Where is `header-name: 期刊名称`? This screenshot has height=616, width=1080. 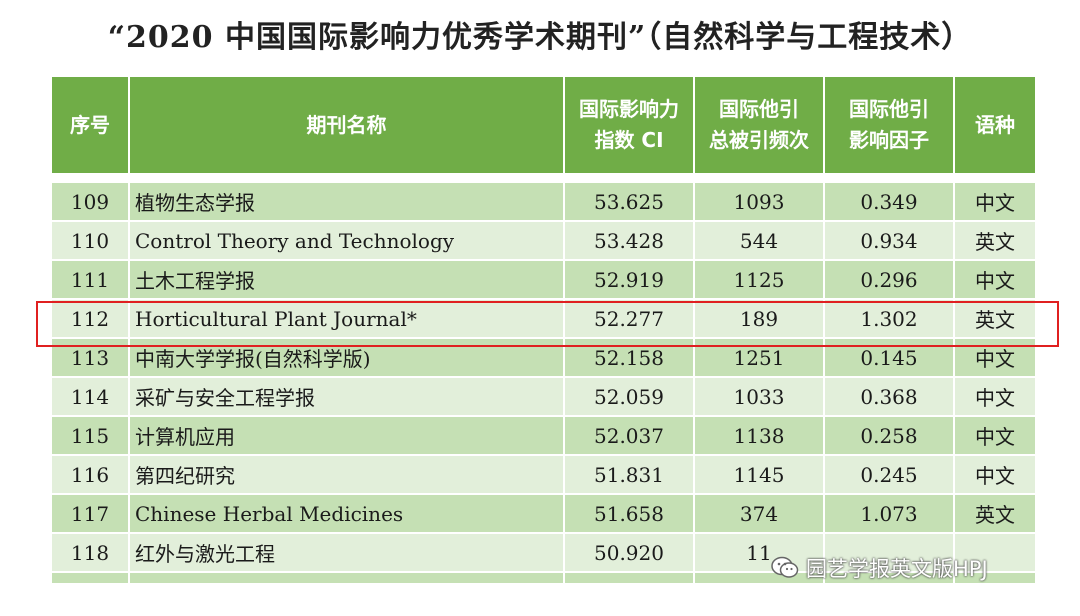
header-name: 期刊名称 is located at coordinates (346, 125).